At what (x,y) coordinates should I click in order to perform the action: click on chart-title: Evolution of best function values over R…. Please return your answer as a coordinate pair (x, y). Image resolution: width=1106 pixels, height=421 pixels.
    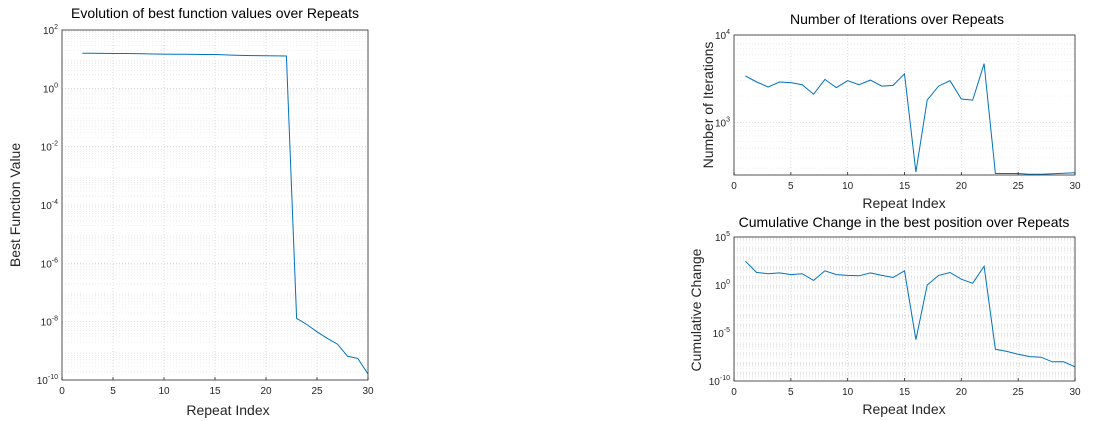
    Looking at the image, I should click on (215, 13).